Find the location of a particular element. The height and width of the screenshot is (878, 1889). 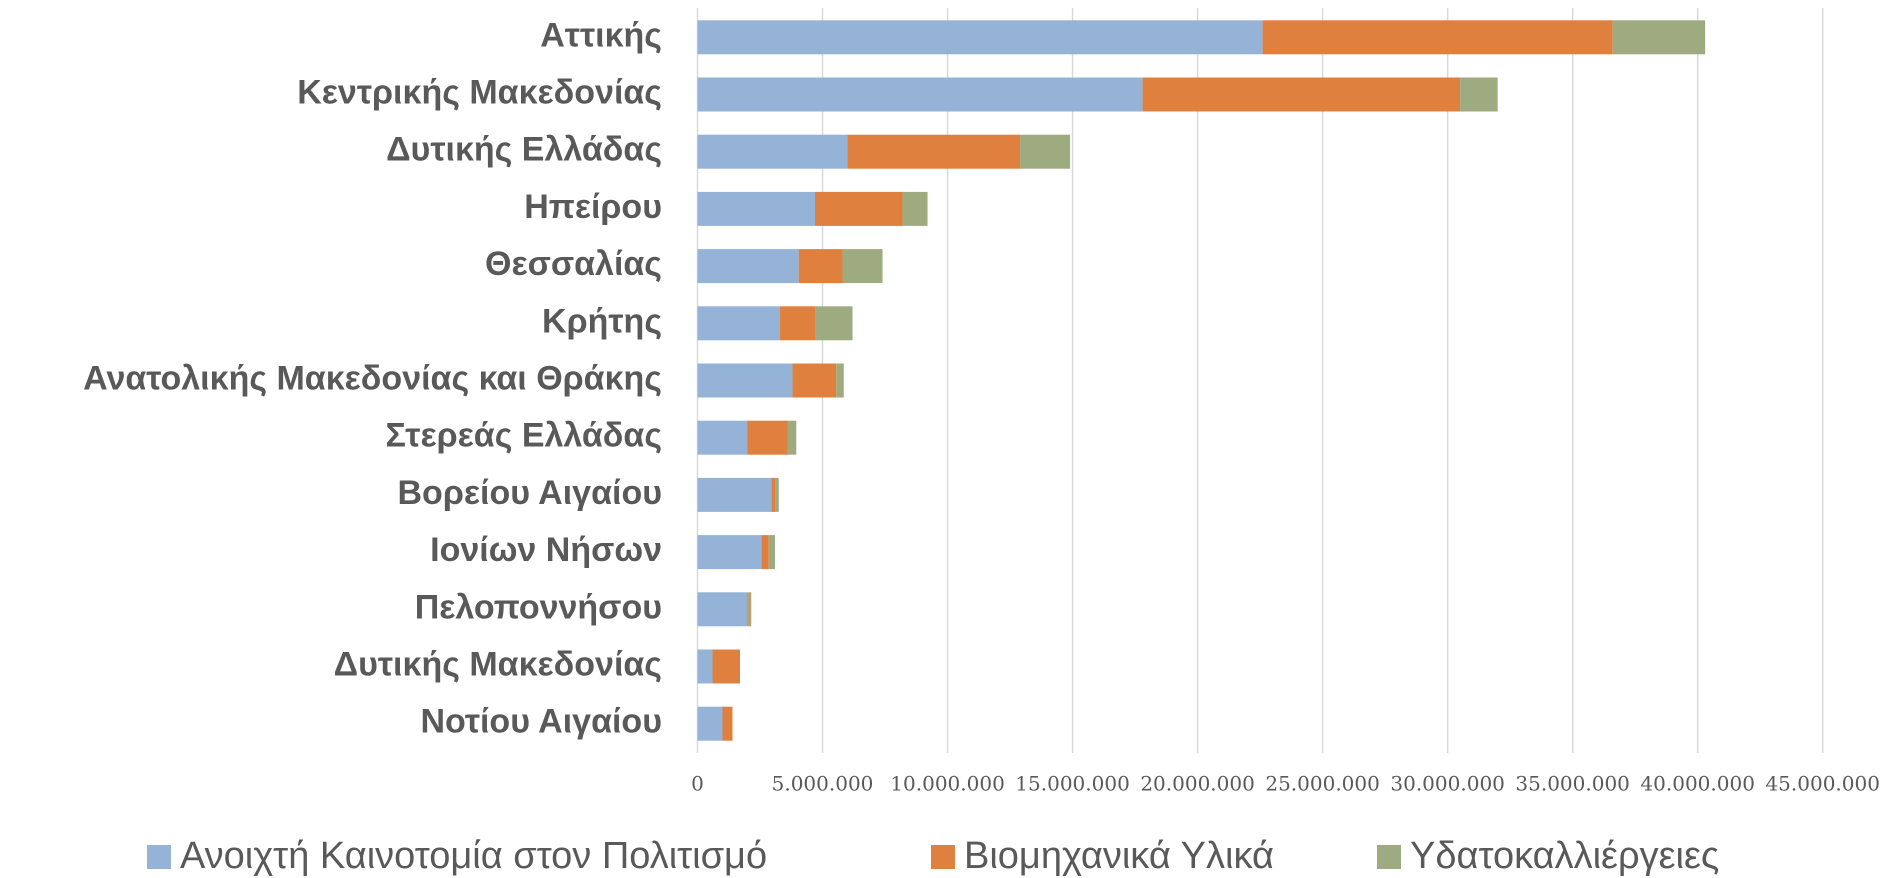

y-tick-label: Δυτικής Ελλάδας is located at coordinates (524, 150).